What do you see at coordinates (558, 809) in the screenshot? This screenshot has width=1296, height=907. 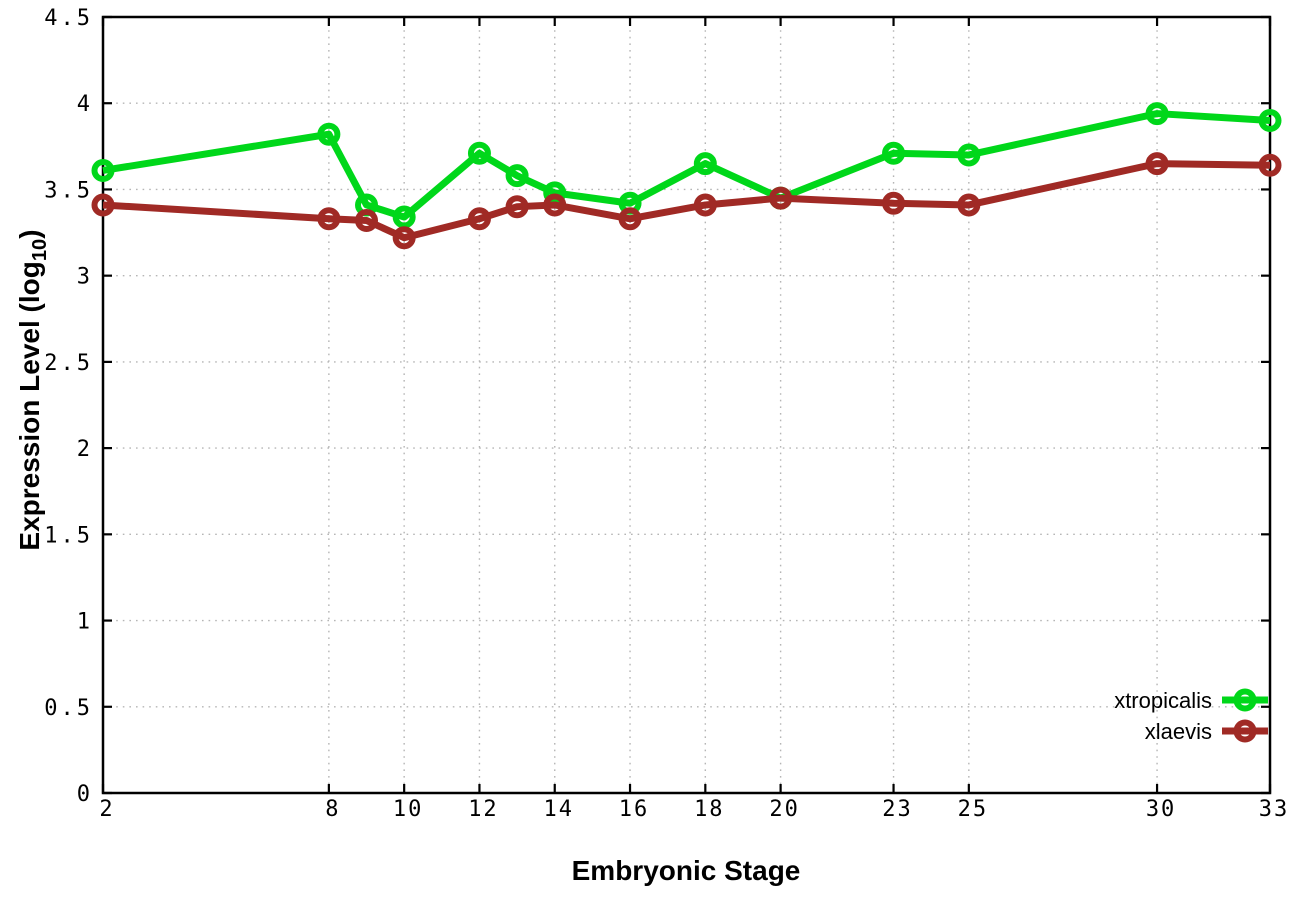 I see `x-tick-label: 14` at bounding box center [558, 809].